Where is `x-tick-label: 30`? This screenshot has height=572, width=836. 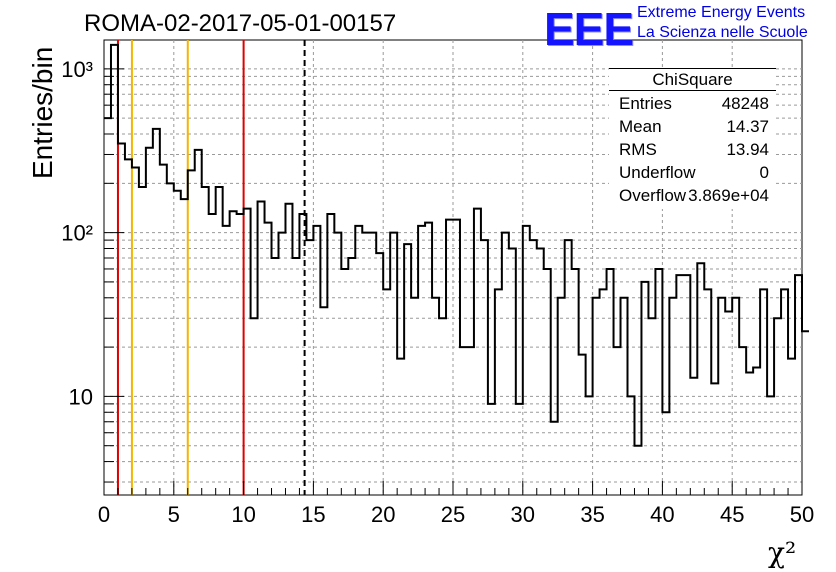
x-tick-label: 30 is located at coordinates (523, 514).